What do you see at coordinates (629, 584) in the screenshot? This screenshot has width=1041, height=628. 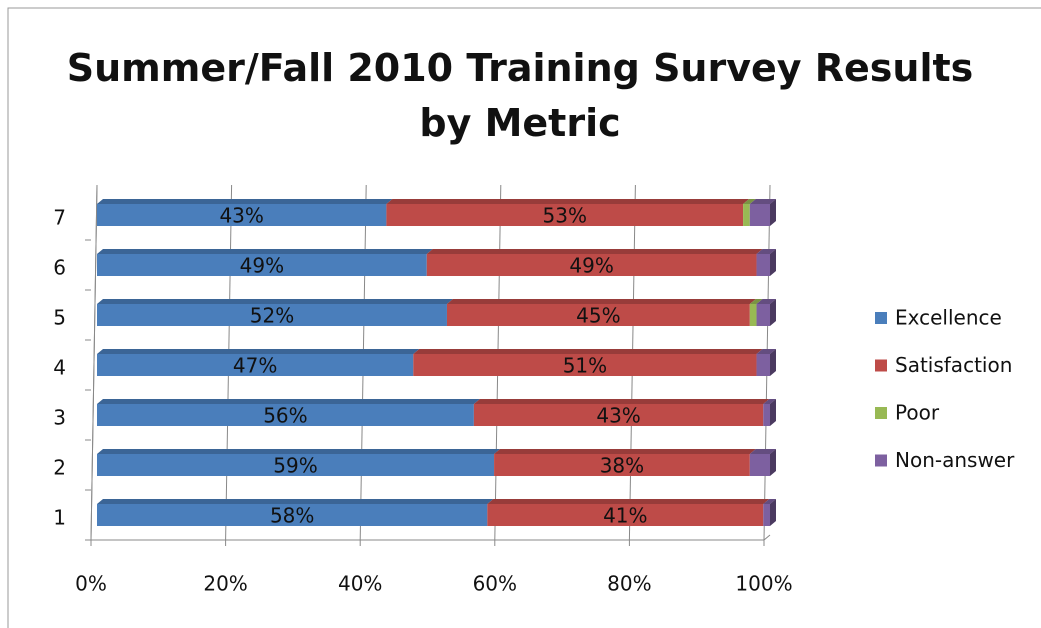 I see `x-tick-label: 80%` at bounding box center [629, 584].